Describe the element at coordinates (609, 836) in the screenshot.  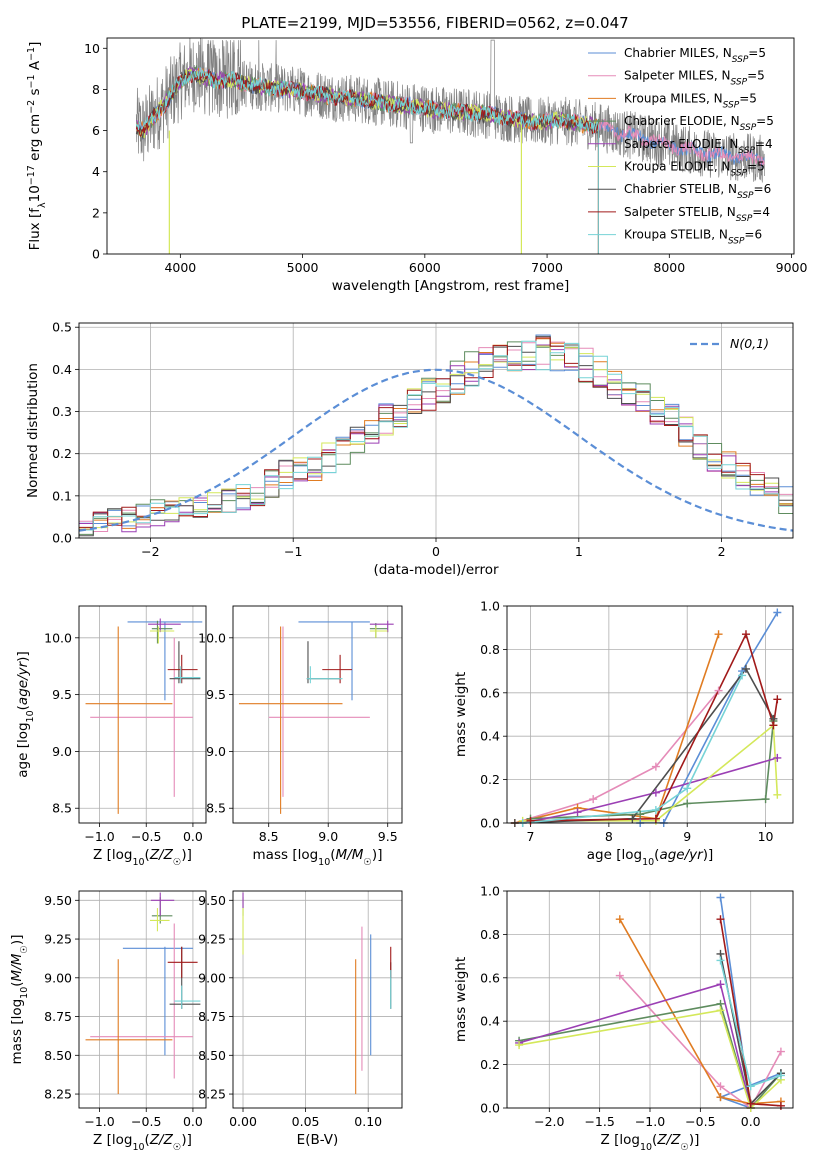
I see `x-tick-label: 8` at that location.